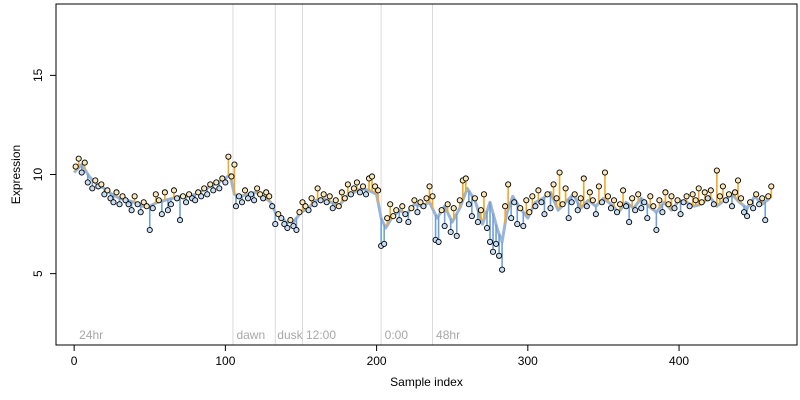 Image resolution: width=800 pixels, height=400 pixels. What do you see at coordinates (38, 75) in the screenshot?
I see `y-tick-label-2: 15` at bounding box center [38, 75].